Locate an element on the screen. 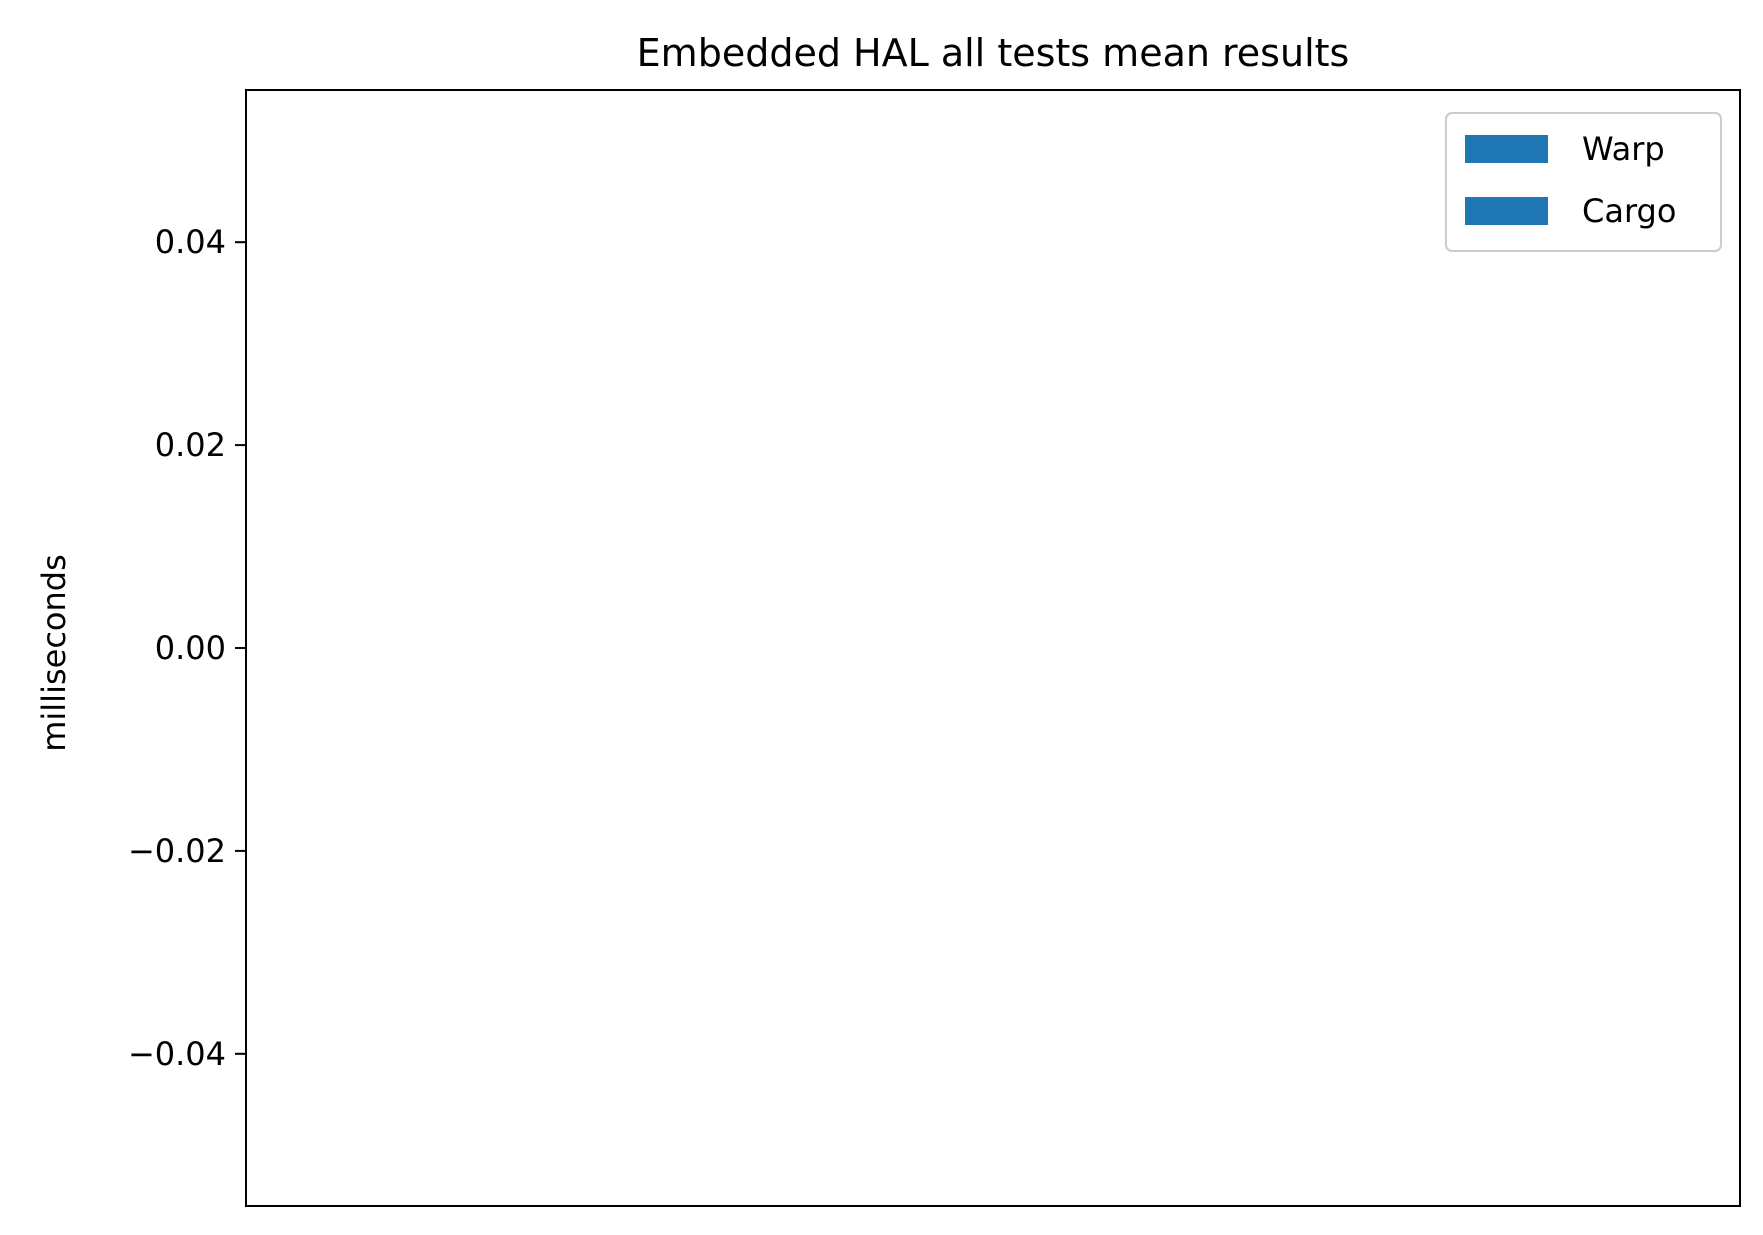 The height and width of the screenshot is (1235, 1763). legend-label-warp: Warp is located at coordinates (1623, 149).